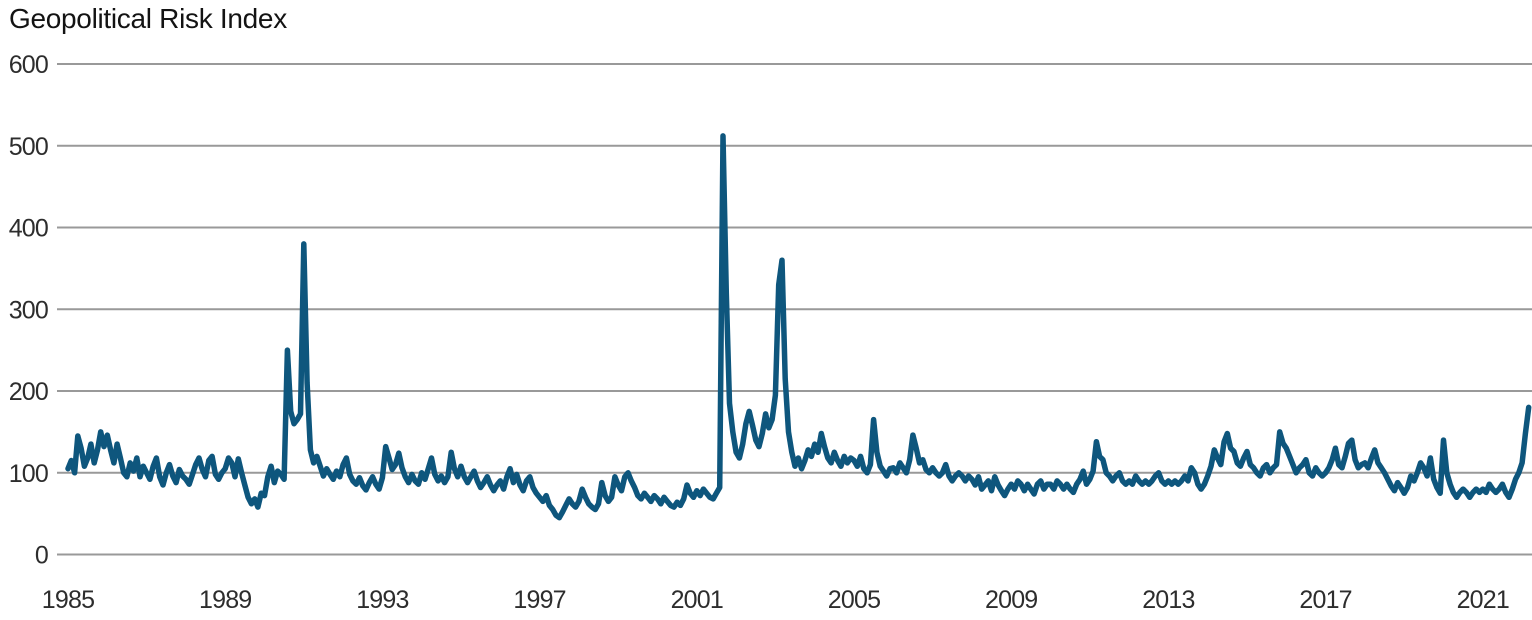  Describe the element at coordinates (1168, 600) in the screenshot. I see `x-axis-tick-label: 2013` at that location.